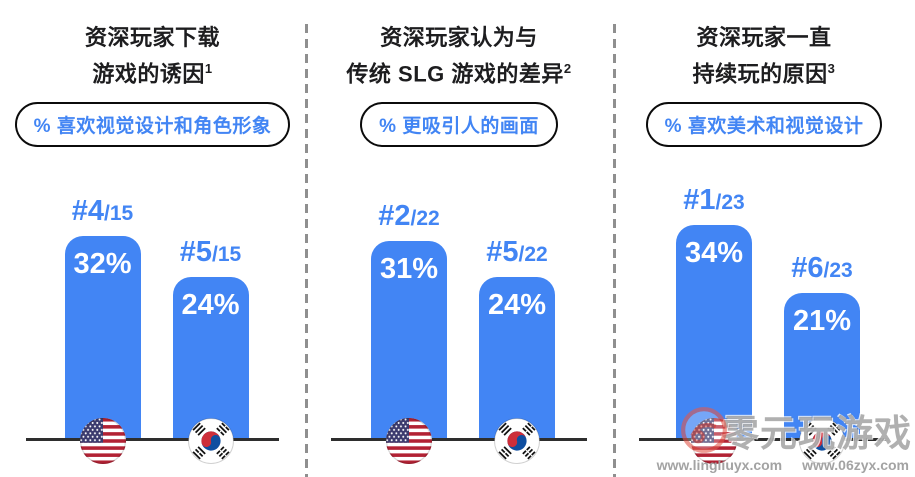 This screenshot has height=477, width=915. I want to click on metric-pill: % 喜欢美术和视觉设计, so click(764, 125).